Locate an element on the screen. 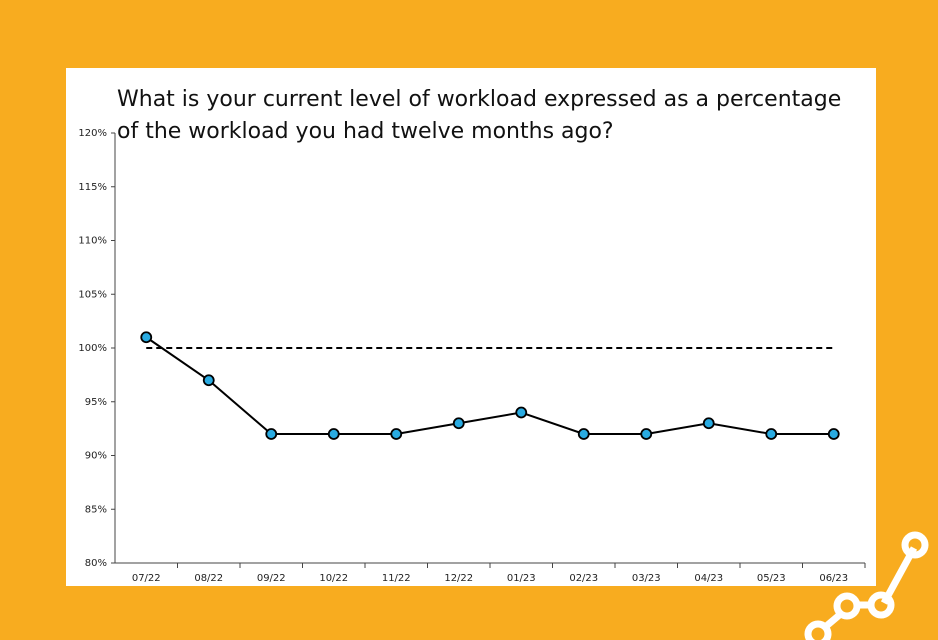  y-tick-label: 85% is located at coordinates (96, 509).